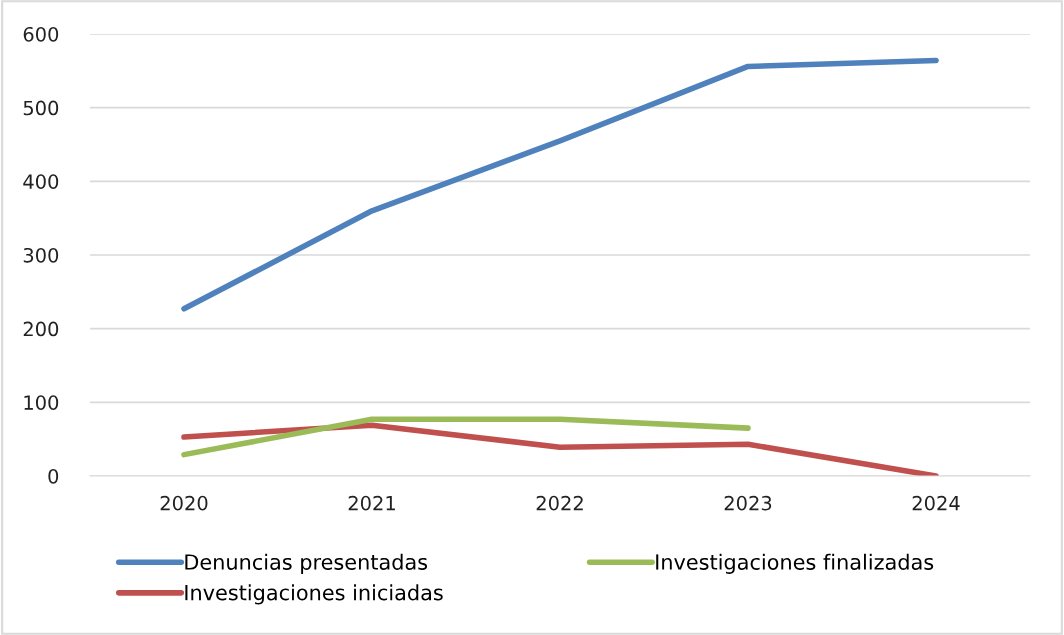  What do you see at coordinates (559, 503) in the screenshot?
I see `x-tick-label: 2022` at bounding box center [559, 503].